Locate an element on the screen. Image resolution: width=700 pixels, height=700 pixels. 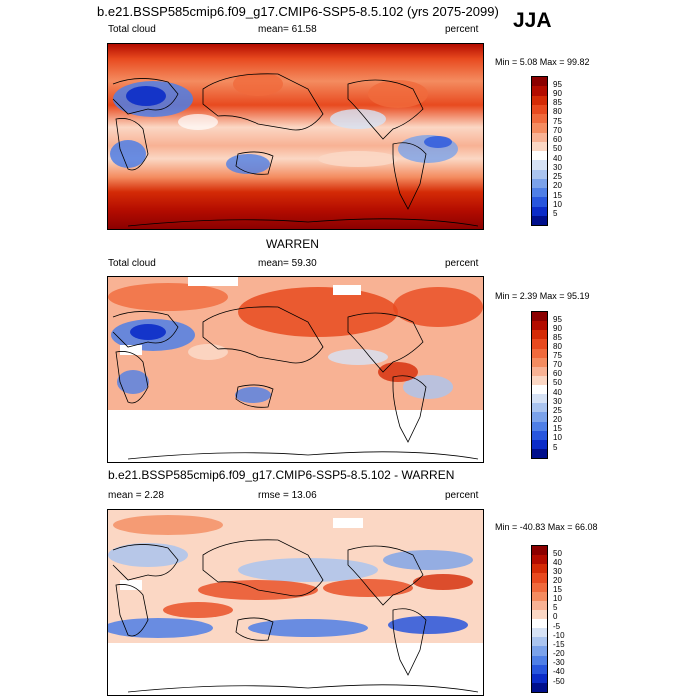
panel2-map-svg is located at coordinates (295, 369).